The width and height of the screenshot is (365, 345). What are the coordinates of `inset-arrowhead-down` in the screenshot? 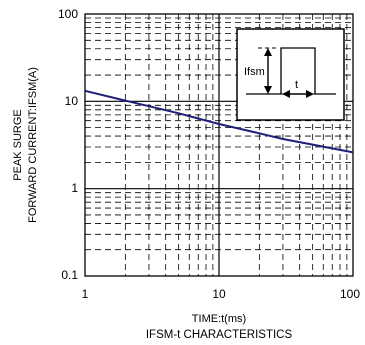 It's located at (268, 90).